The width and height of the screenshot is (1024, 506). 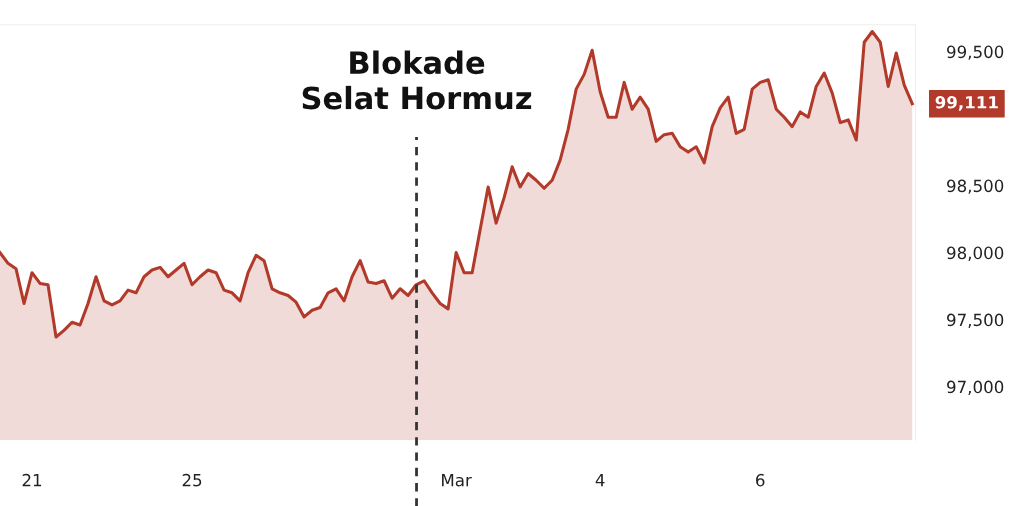 What do you see at coordinates (192, 480) in the screenshot?
I see `x-tick-label: 25` at bounding box center [192, 480].